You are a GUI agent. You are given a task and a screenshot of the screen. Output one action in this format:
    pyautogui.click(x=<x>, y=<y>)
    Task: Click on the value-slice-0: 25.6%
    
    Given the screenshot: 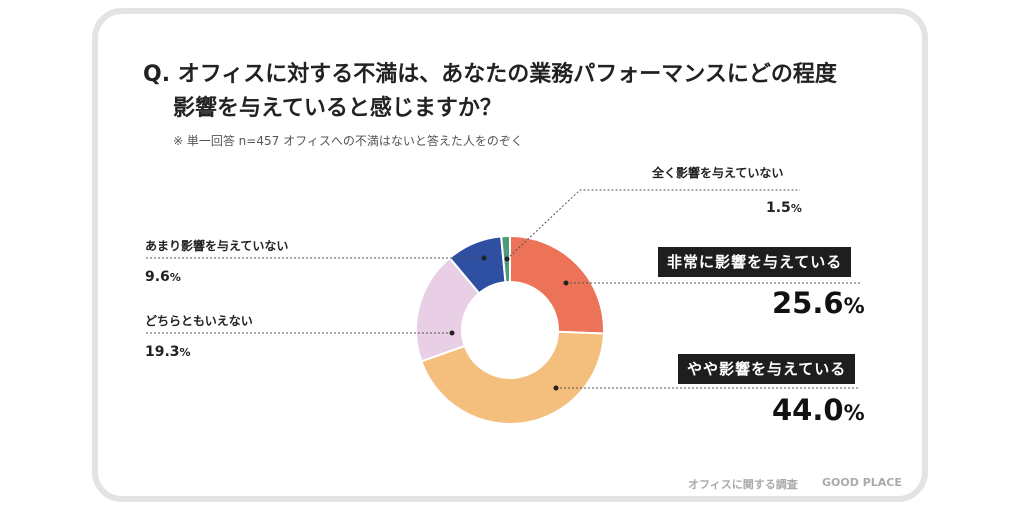 What is the action you would take?
    pyautogui.click(x=818, y=303)
    